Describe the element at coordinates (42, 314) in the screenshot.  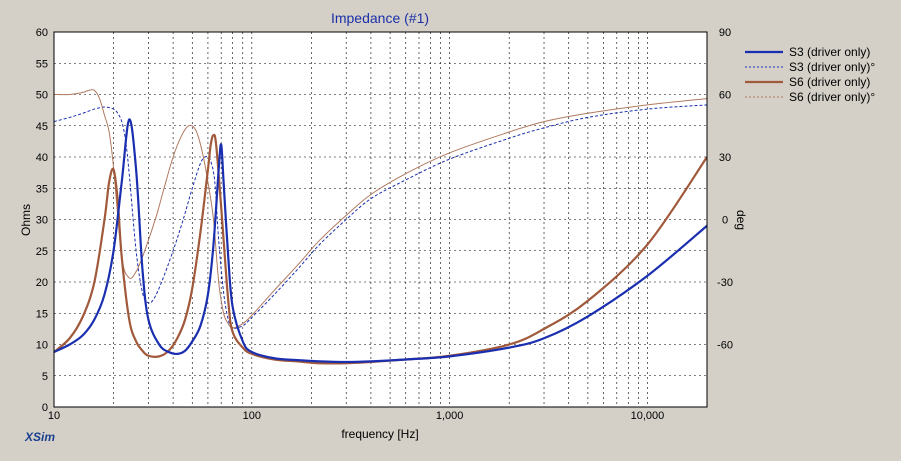
I see `y-tick-label: 15` at that location.